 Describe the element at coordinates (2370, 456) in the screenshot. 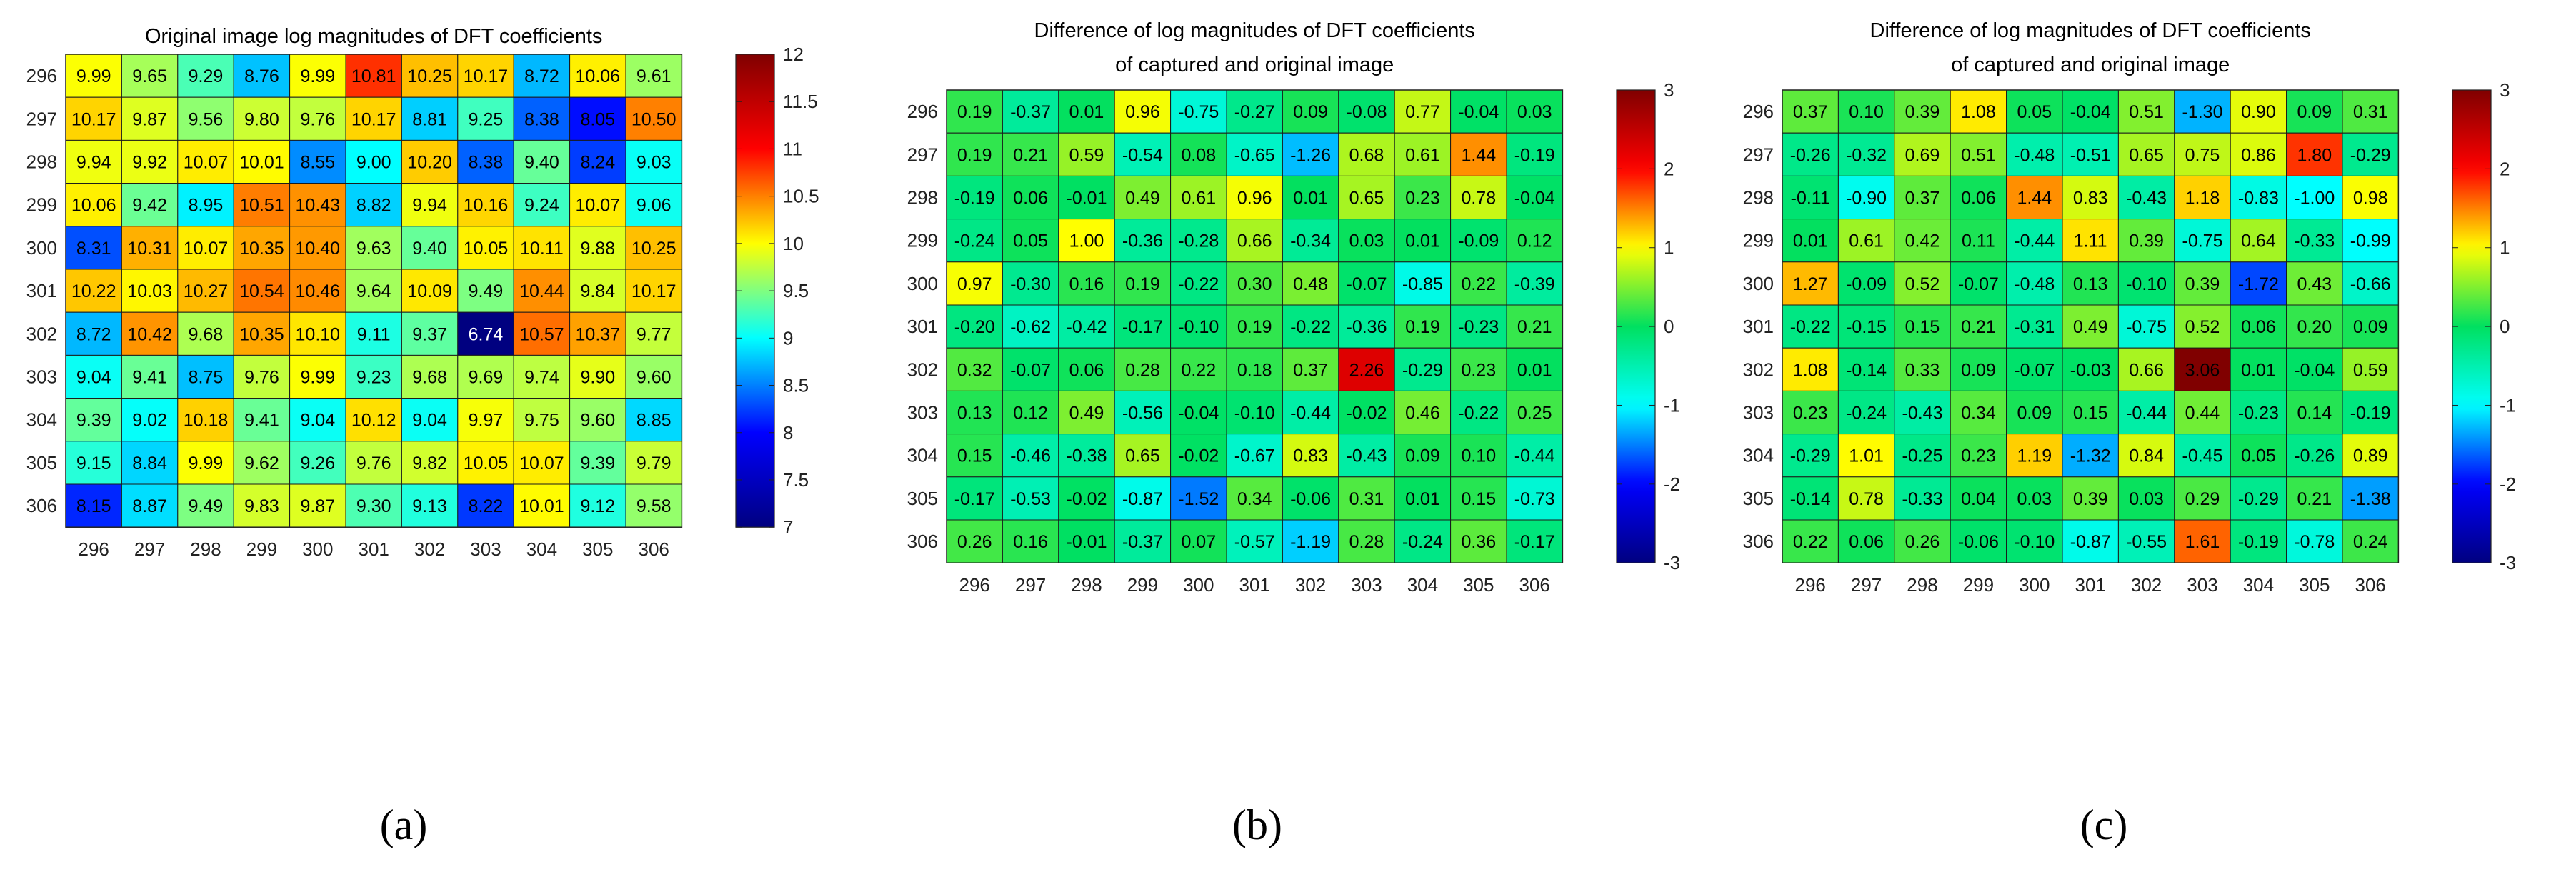

I see `cell-value-label: 0.89` at that location.